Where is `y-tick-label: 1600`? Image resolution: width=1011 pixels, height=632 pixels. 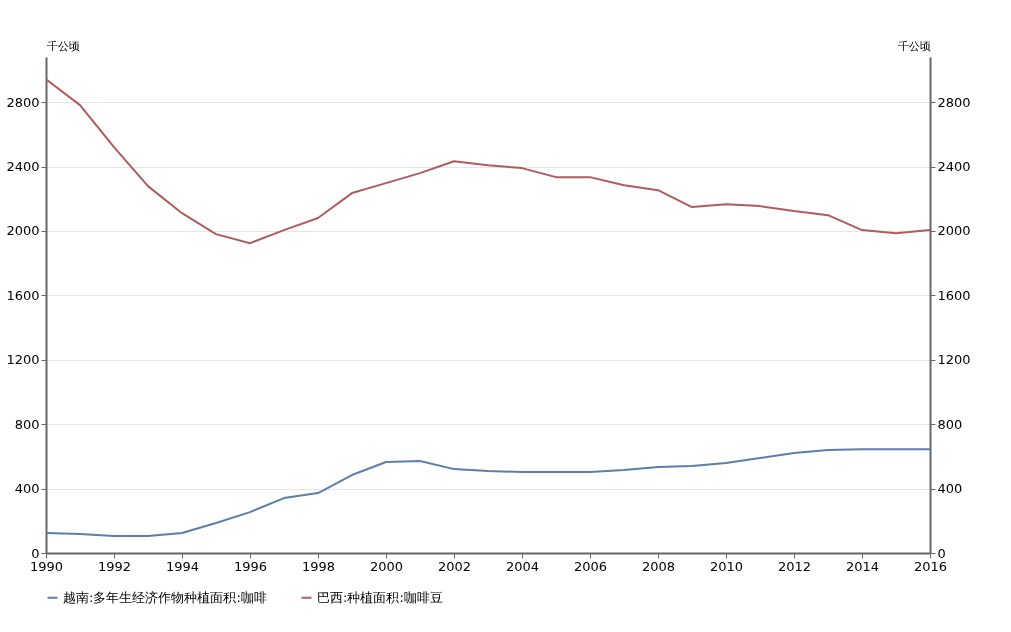 y-tick-label: 1600 is located at coordinates (23, 295).